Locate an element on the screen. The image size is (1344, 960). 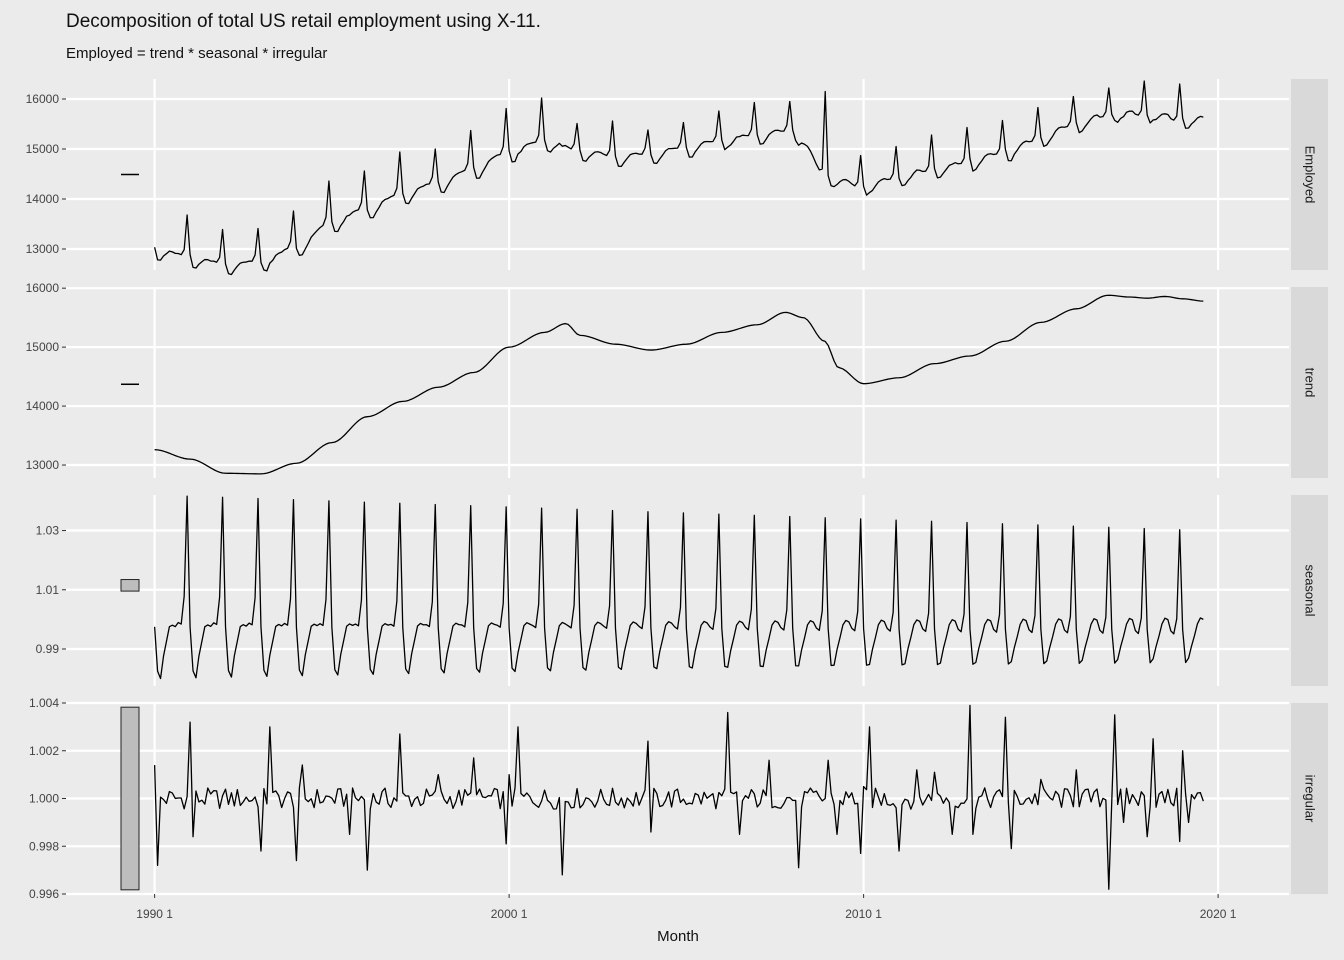
y-tick-label: 0.996 is located at coordinates (44, 894).